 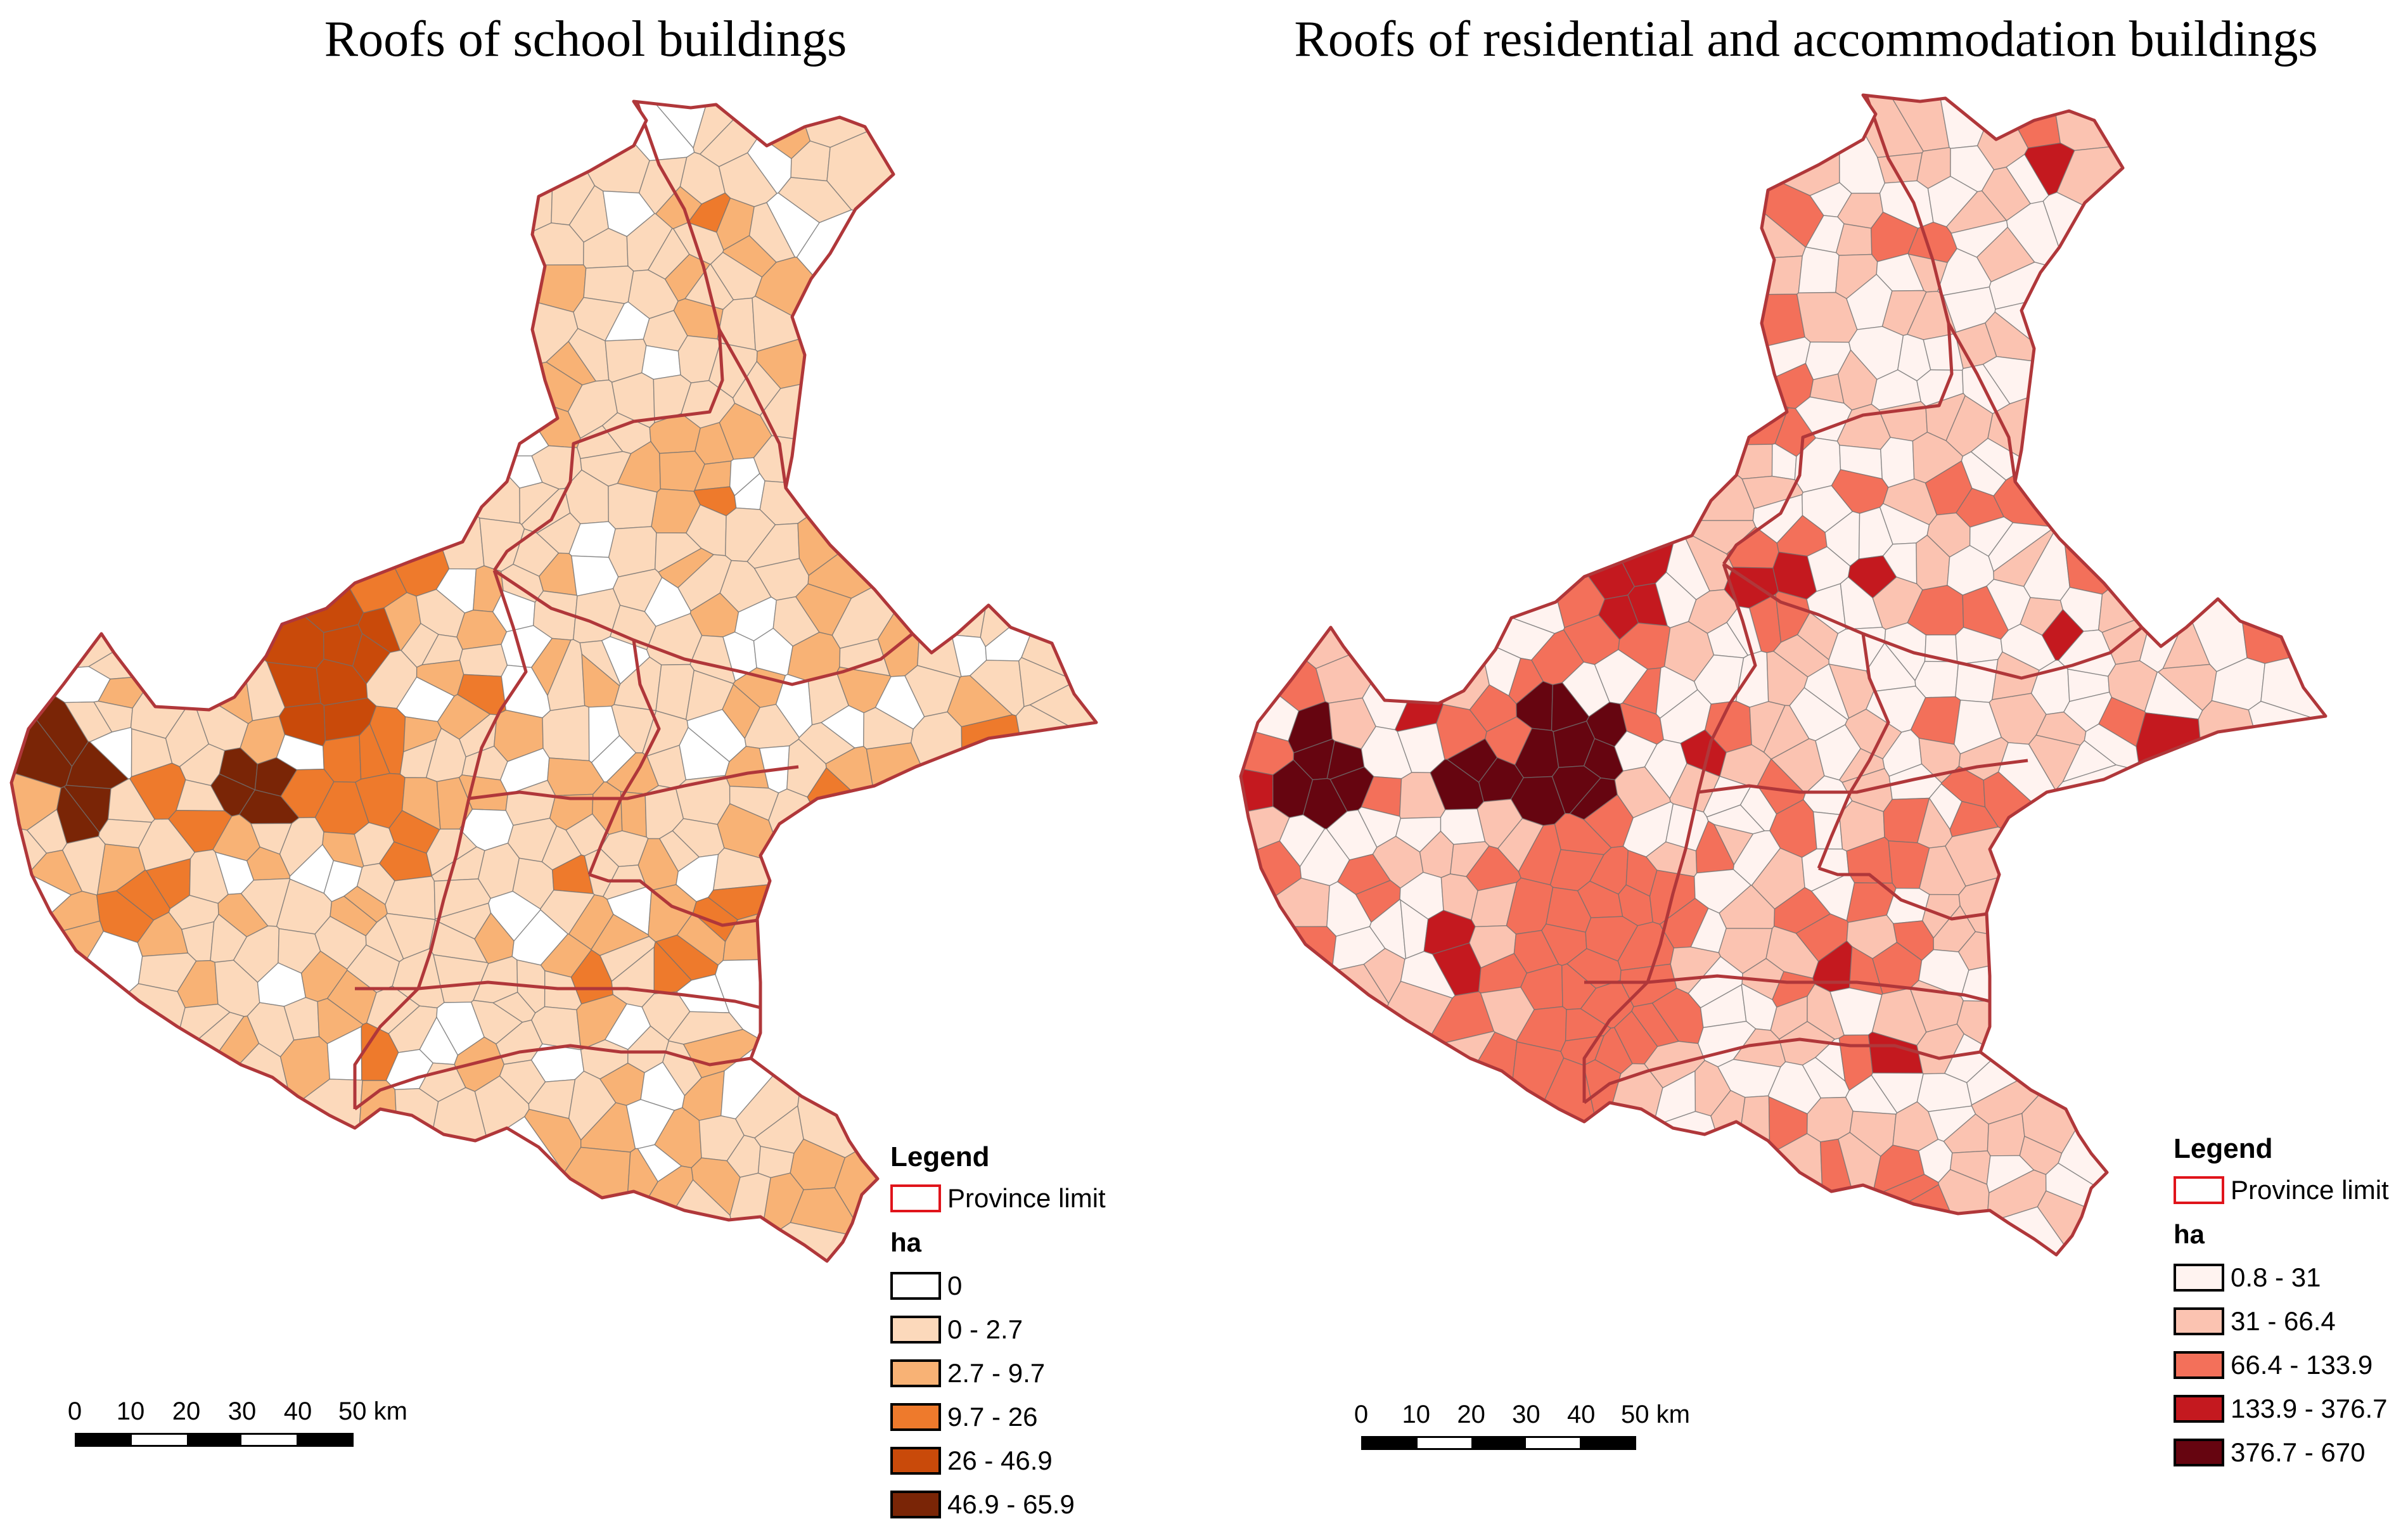 What do you see at coordinates (130, 1411) in the screenshot?
I see `scale-tick-label: 10` at bounding box center [130, 1411].